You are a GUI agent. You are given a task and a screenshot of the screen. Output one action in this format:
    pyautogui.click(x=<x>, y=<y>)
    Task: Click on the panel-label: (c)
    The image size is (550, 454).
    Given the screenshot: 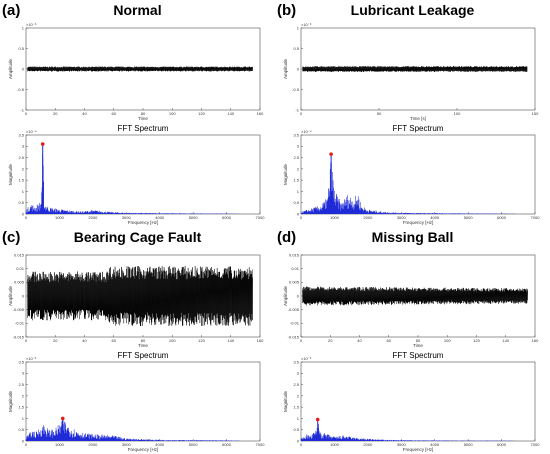 What is the action you would take?
    pyautogui.click(x=11, y=237)
    